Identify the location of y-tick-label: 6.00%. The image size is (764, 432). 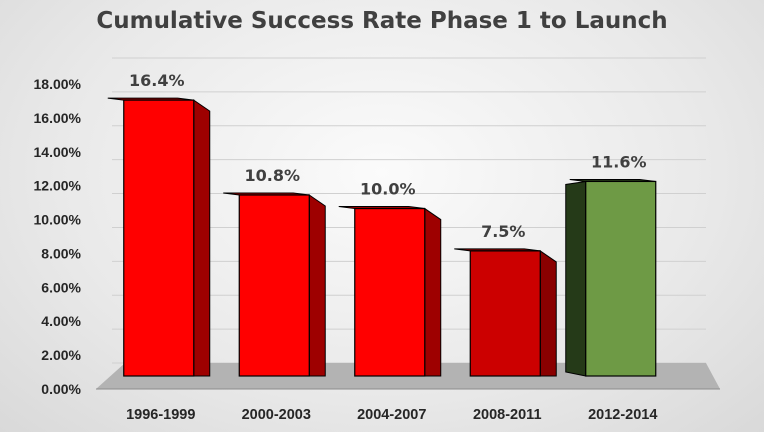
(61, 287).